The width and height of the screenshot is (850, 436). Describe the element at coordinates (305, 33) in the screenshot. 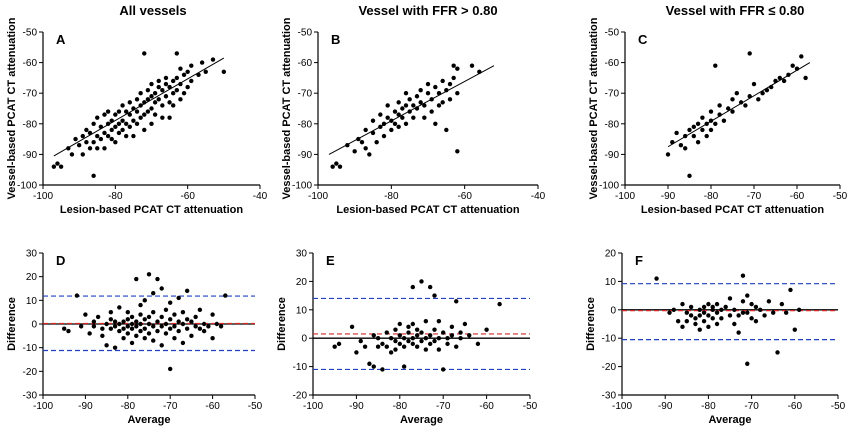

I see `y-tick-label-b: -50` at that location.